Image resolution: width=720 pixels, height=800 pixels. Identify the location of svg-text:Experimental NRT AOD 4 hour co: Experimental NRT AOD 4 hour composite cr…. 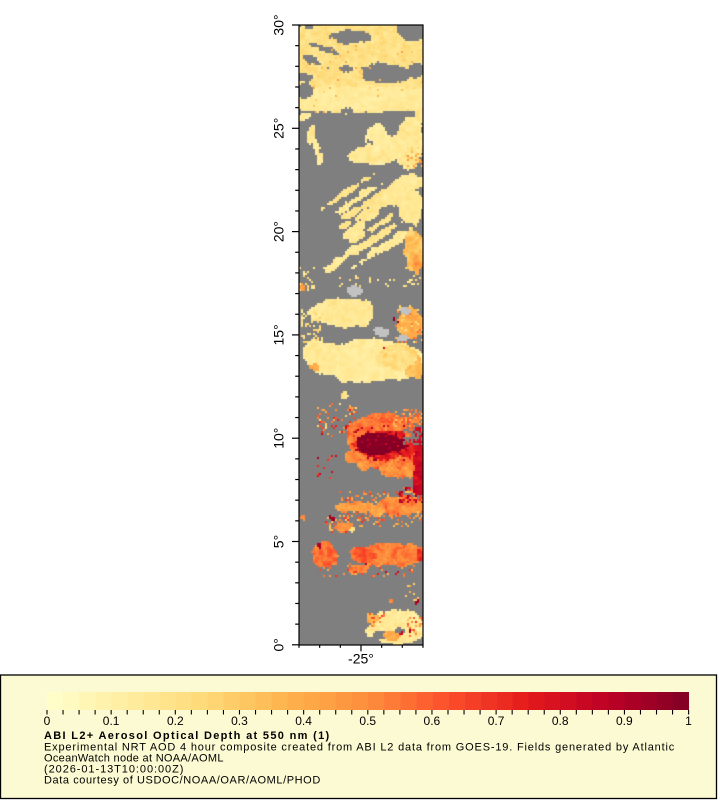
(359, 748).